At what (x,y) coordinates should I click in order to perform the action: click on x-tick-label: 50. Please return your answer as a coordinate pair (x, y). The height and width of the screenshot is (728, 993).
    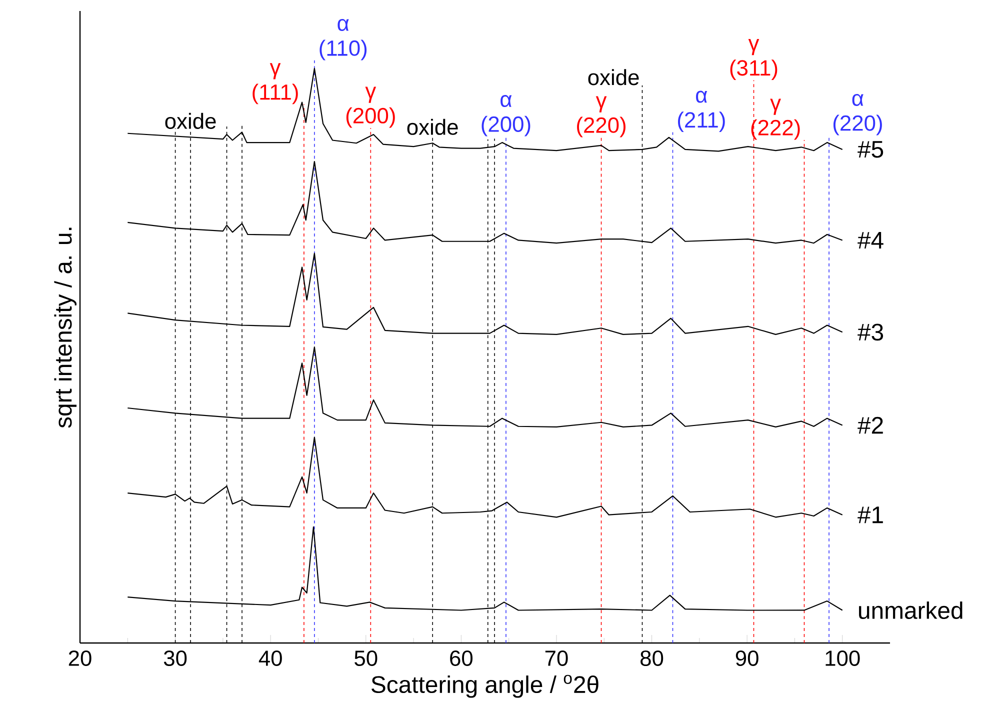
    Looking at the image, I should click on (366, 658).